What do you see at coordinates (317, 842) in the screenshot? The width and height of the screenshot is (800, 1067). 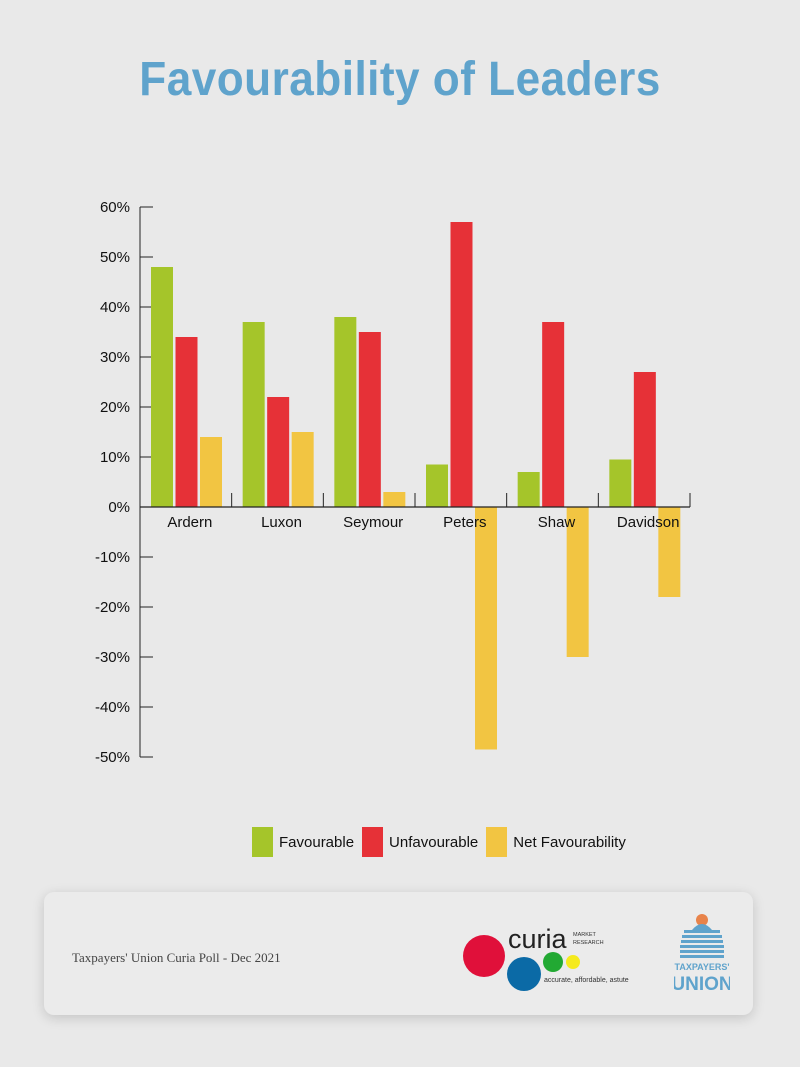 I see `legend-label-favourable: Favourable` at bounding box center [317, 842].